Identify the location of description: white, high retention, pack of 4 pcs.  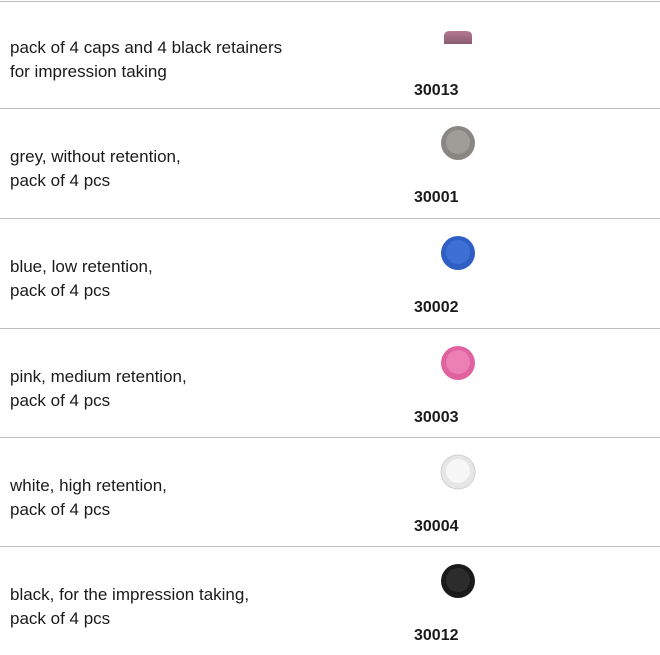
(88, 498).